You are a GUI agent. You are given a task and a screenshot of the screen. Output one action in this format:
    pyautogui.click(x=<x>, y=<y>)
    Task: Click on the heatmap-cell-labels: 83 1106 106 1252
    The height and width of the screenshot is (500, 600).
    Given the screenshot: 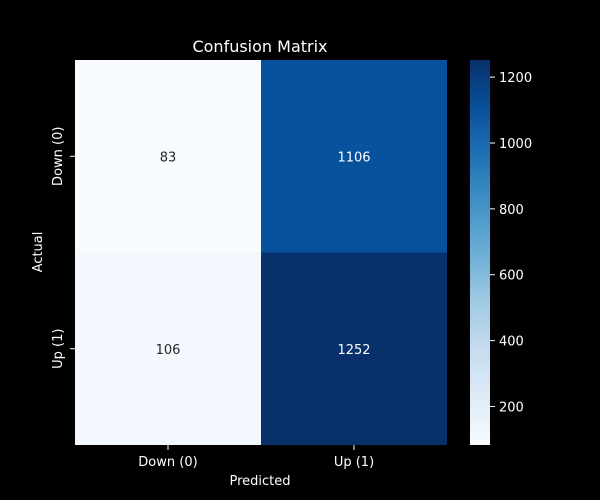 What is the action you would take?
    pyautogui.click(x=263, y=254)
    